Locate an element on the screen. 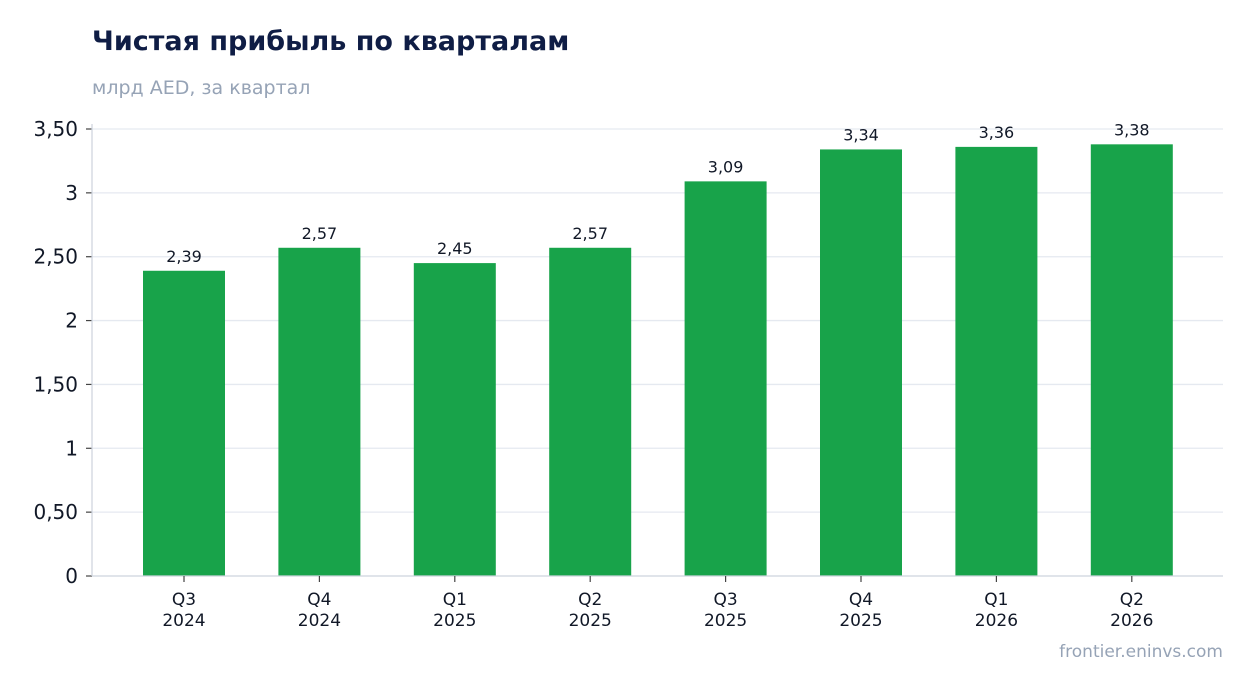  y-tick-label: 1 is located at coordinates (71, 448).